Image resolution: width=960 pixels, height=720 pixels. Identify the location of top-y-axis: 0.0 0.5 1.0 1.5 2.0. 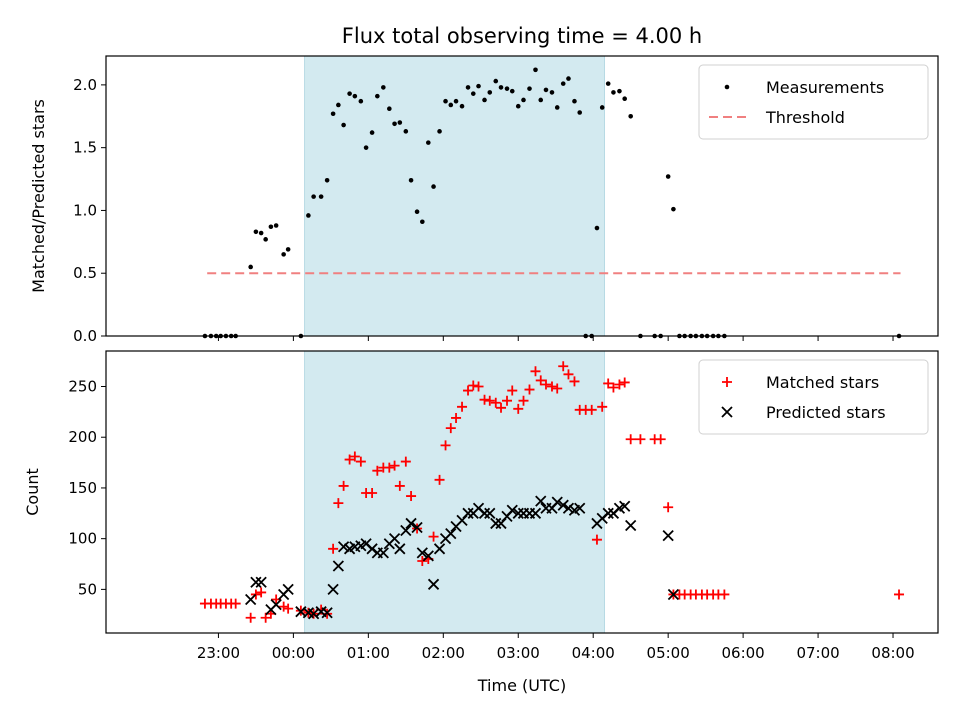
(89, 210).